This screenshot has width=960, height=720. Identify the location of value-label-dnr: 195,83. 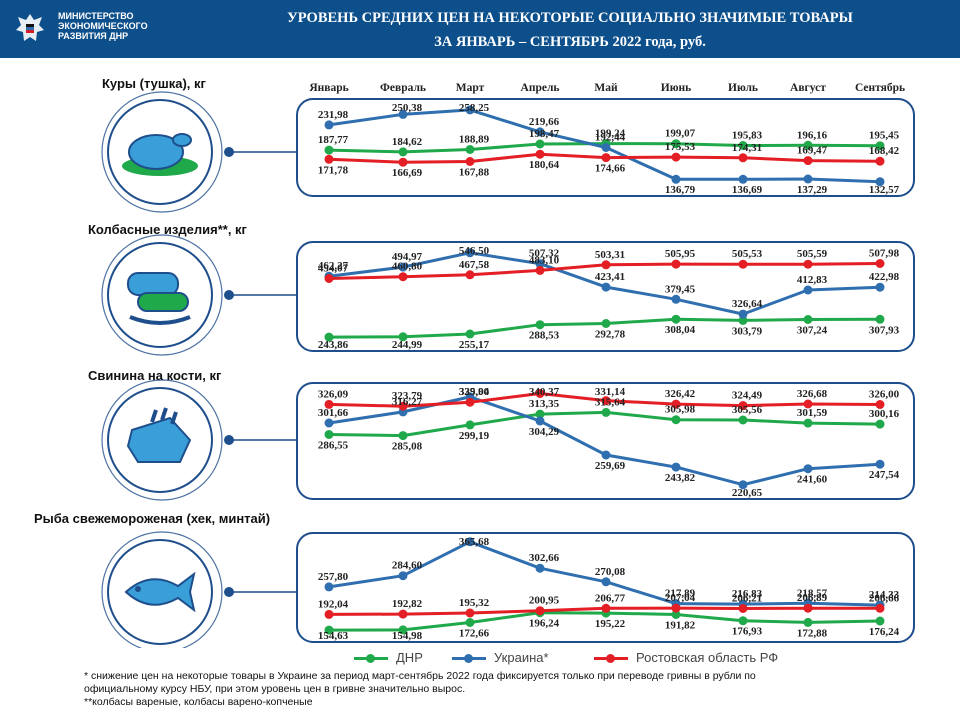
(747, 136).